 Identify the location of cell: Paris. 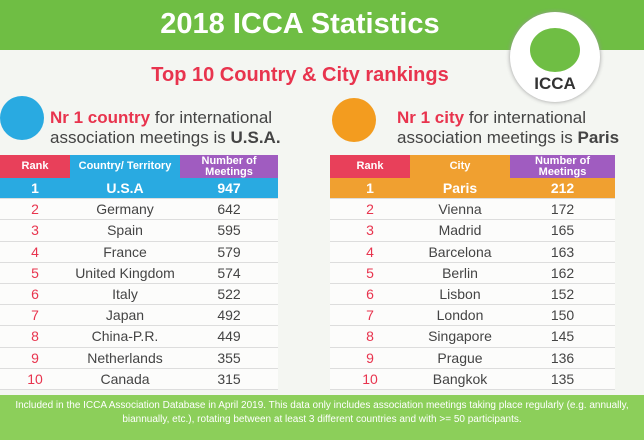
(460, 188).